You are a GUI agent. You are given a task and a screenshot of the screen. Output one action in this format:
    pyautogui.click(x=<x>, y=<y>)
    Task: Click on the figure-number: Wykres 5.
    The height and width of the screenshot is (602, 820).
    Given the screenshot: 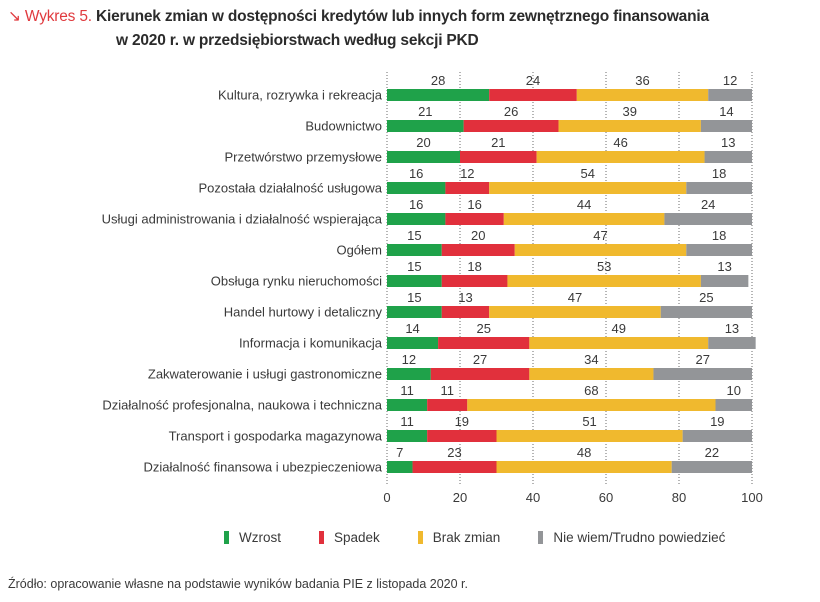 What is the action you would take?
    pyautogui.click(x=58, y=16)
    